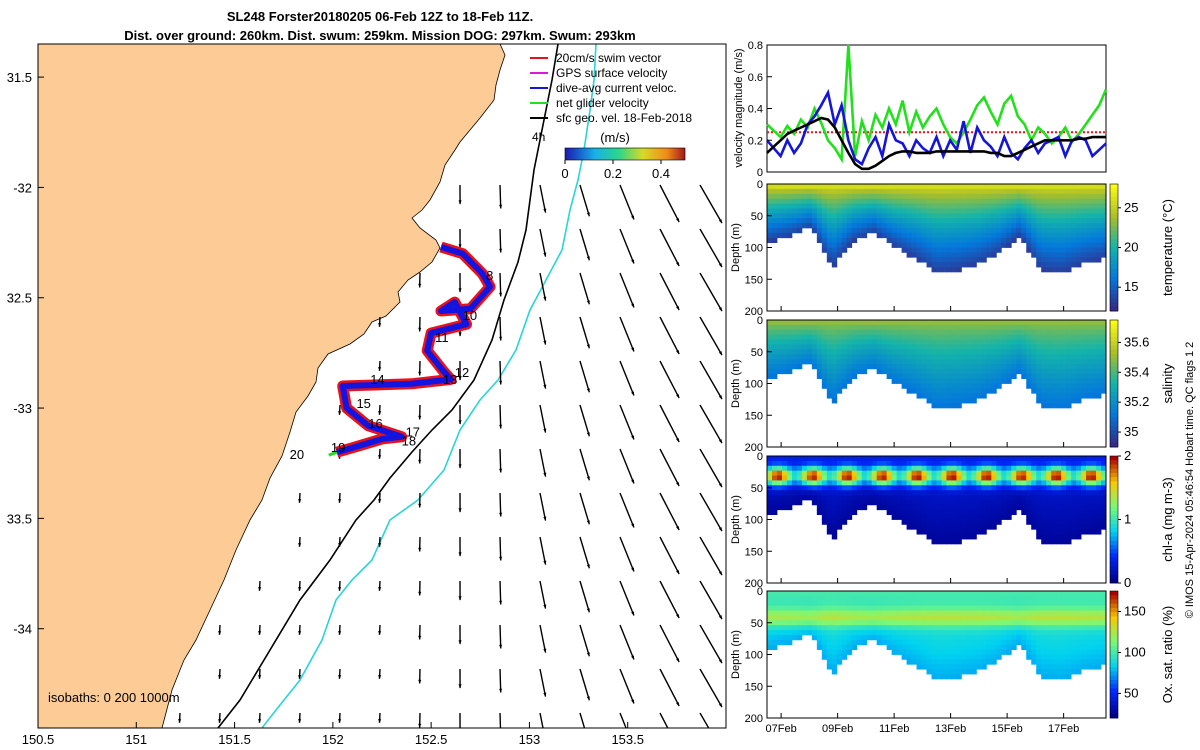 The height and width of the screenshot is (750, 1200). What do you see at coordinates (757, 489) in the screenshot?
I see `section-ytick-label: 50` at bounding box center [757, 489].